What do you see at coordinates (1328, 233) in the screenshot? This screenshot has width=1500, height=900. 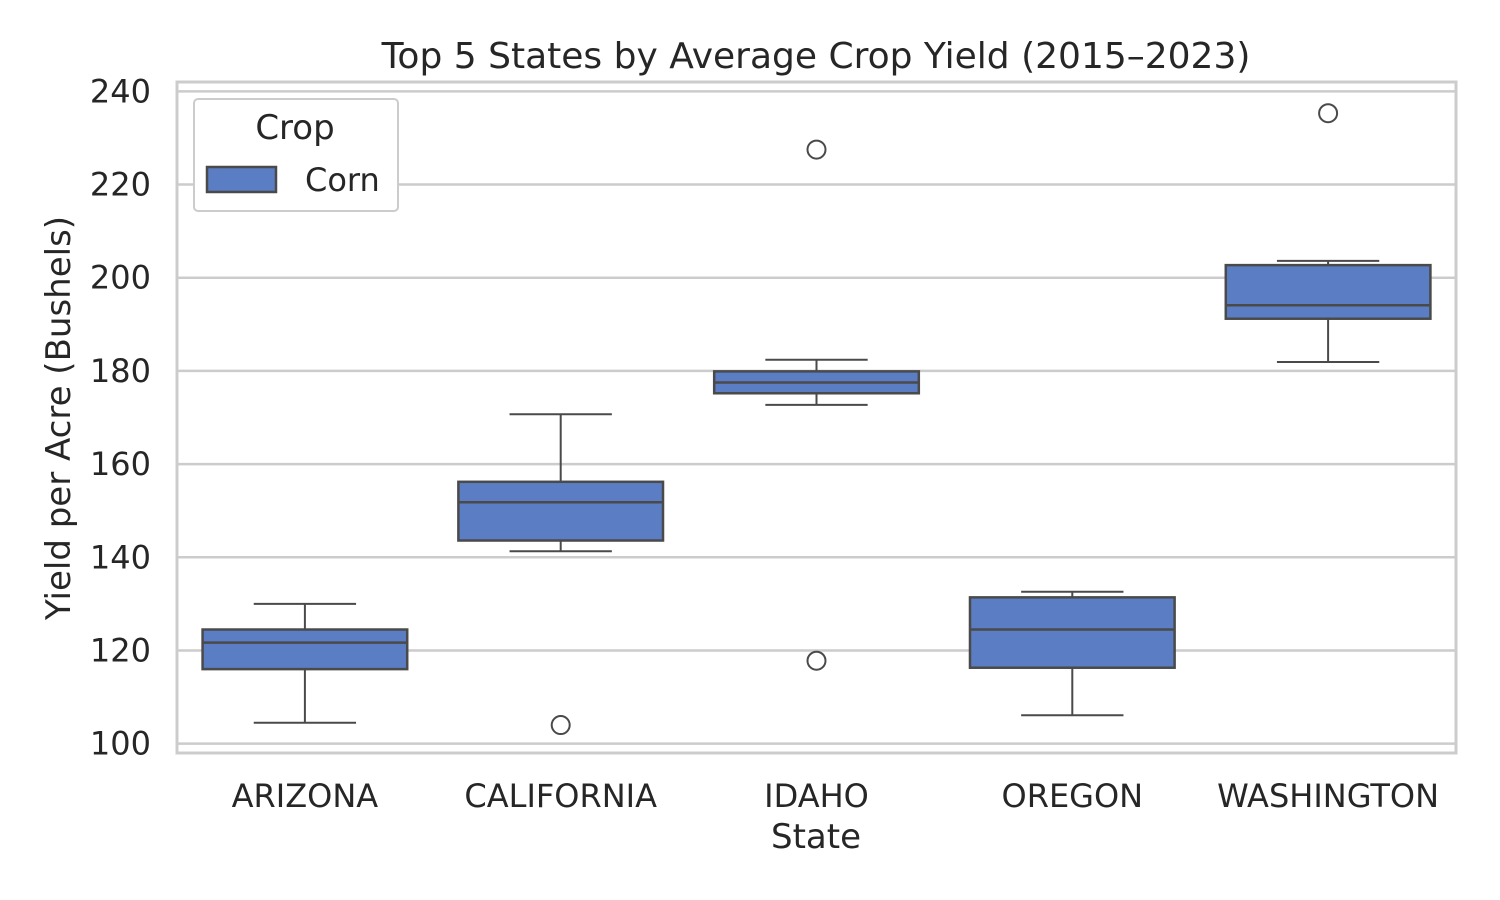 I see `box-washington` at bounding box center [1328, 233].